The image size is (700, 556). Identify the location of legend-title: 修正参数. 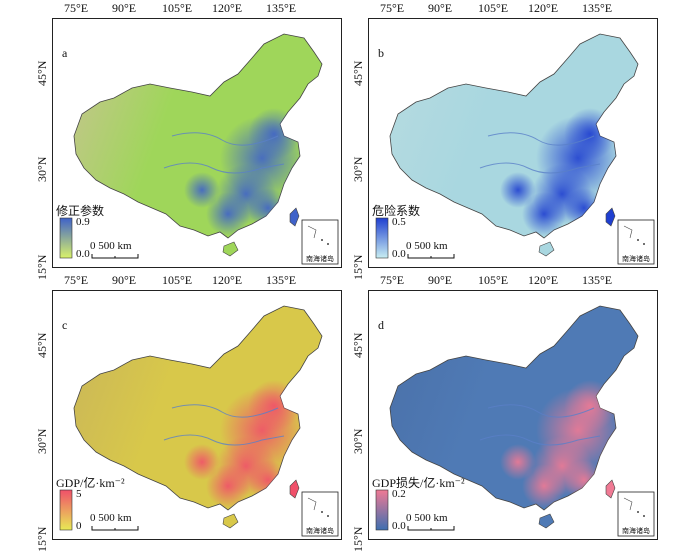
(80, 211).